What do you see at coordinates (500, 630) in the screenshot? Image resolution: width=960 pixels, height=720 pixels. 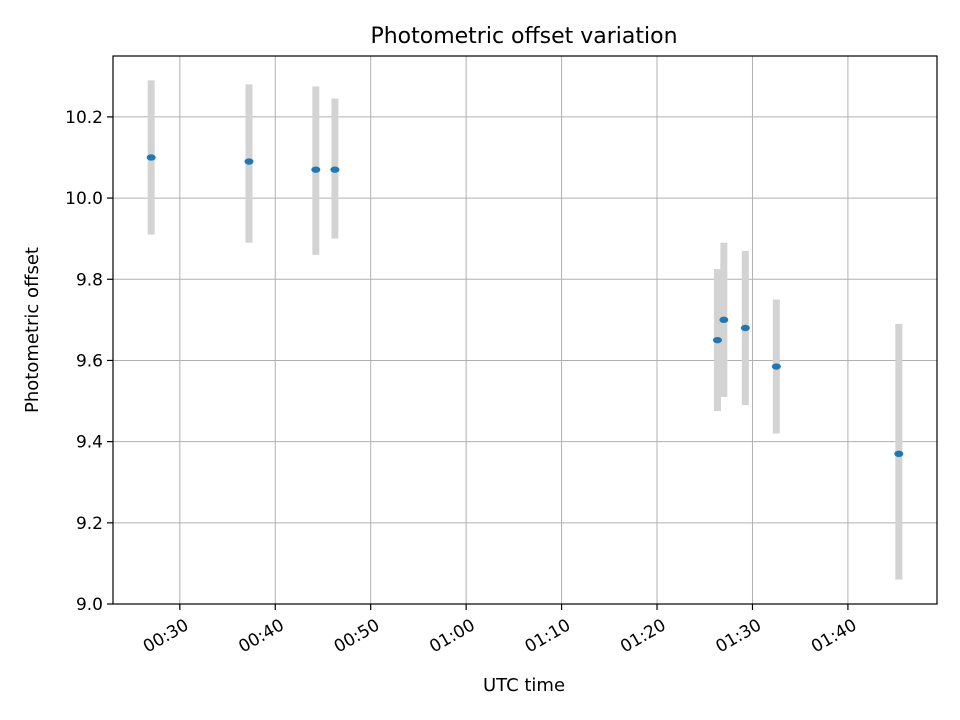 I see `x-axis: 00:30 00:40 00:50 01:00 01:10 01:20 01:30 01:40` at bounding box center [500, 630].